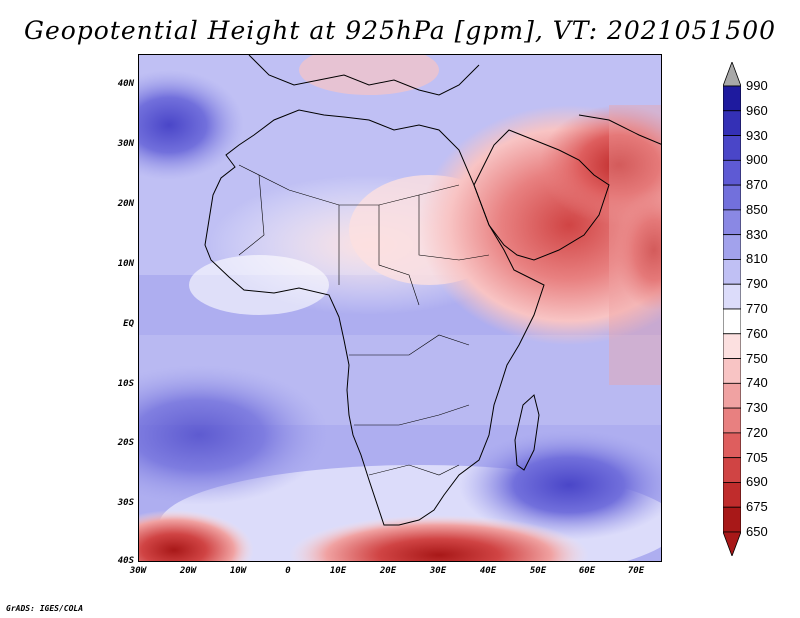 This screenshot has width=800, height=618. Describe the element at coordinates (757, 408) in the screenshot. I see `colorbar-label: 730` at that location.